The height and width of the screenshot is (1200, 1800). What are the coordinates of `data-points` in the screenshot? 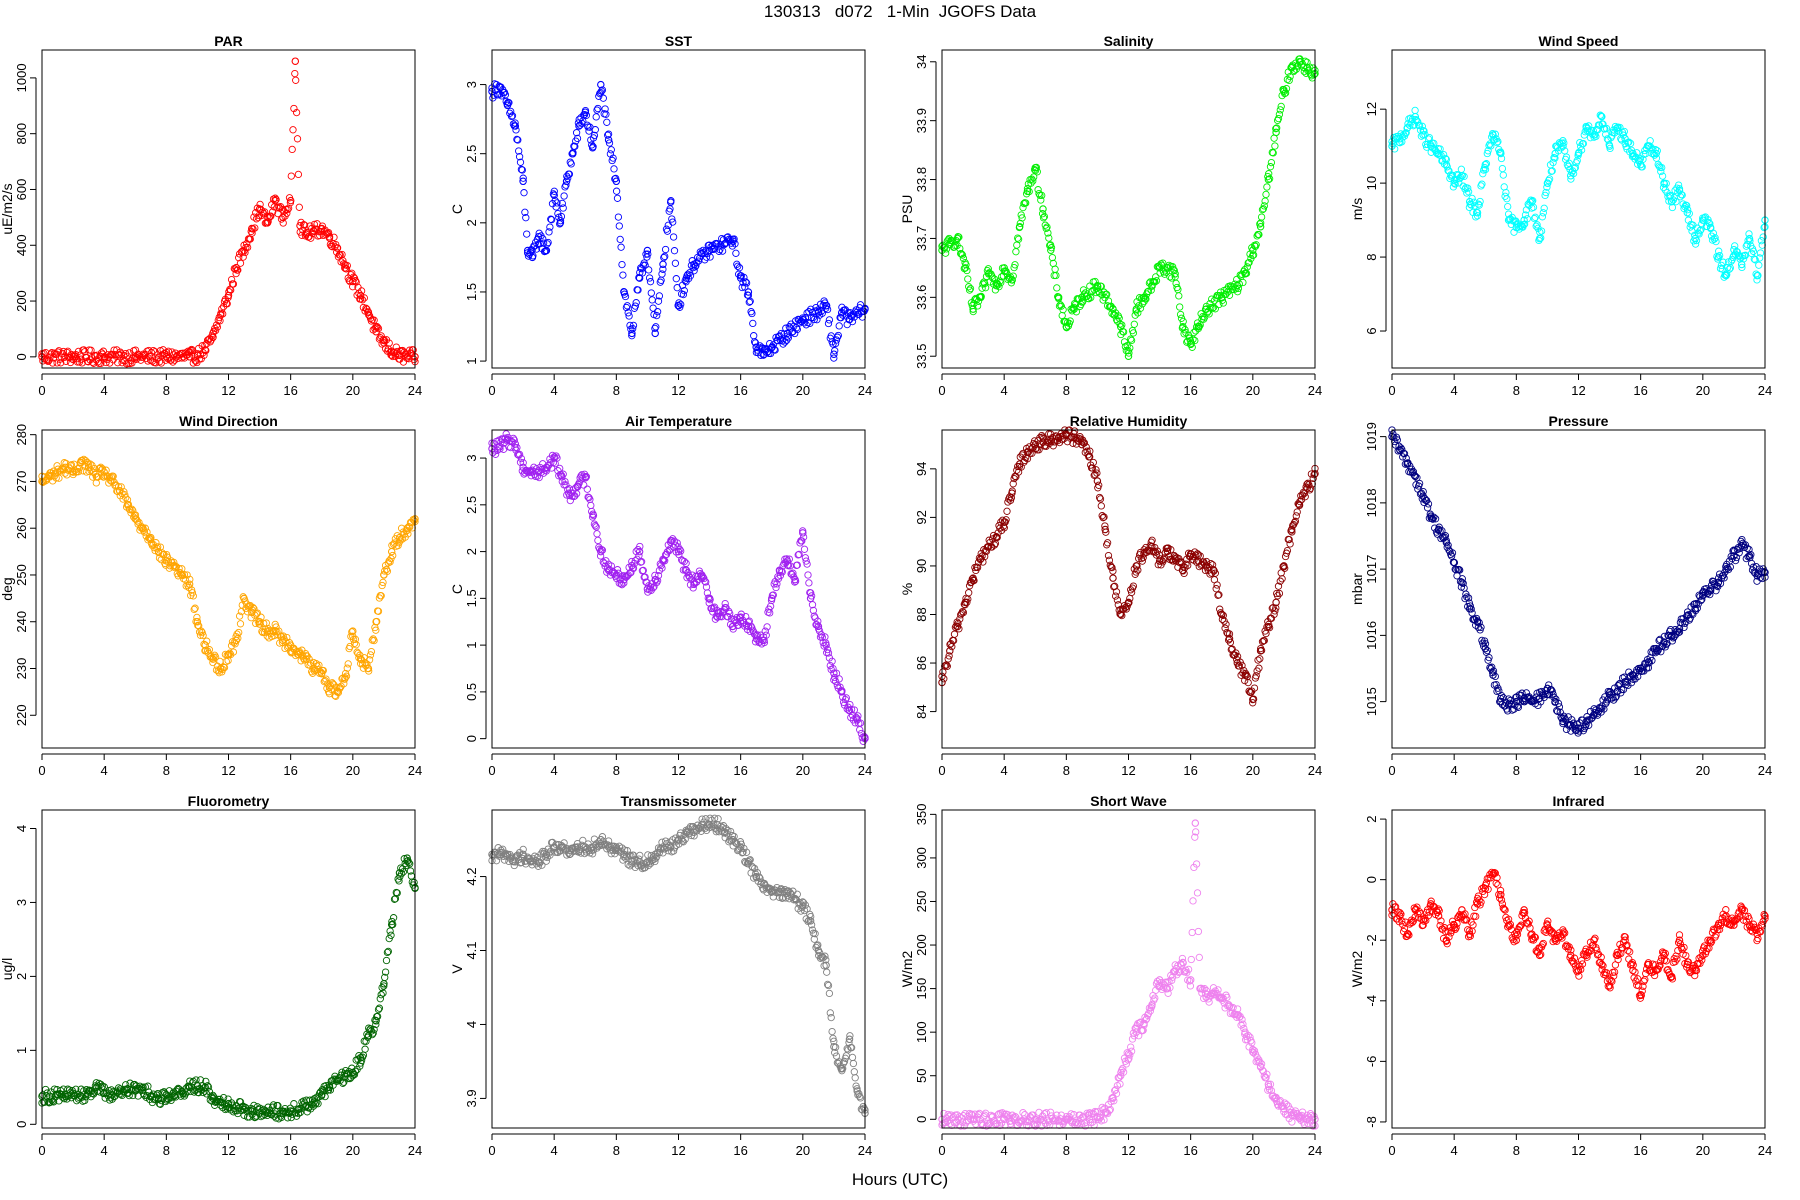 It's located at (678, 587).